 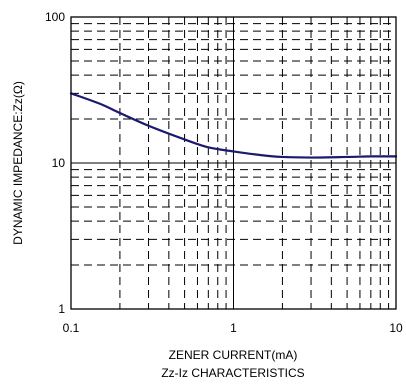 I want to click on chart-subtitle: Zz-Iz CHARACTERISTICS, so click(x=232, y=373).